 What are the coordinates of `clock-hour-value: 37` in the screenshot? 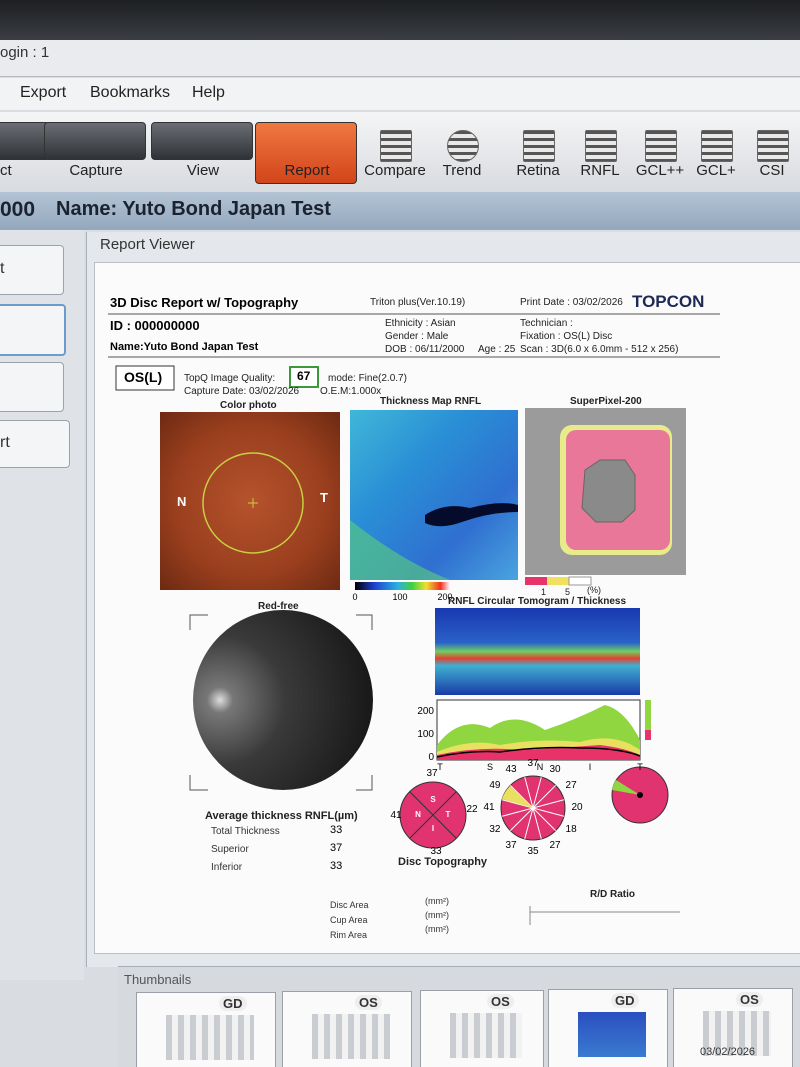 It's located at (511, 846).